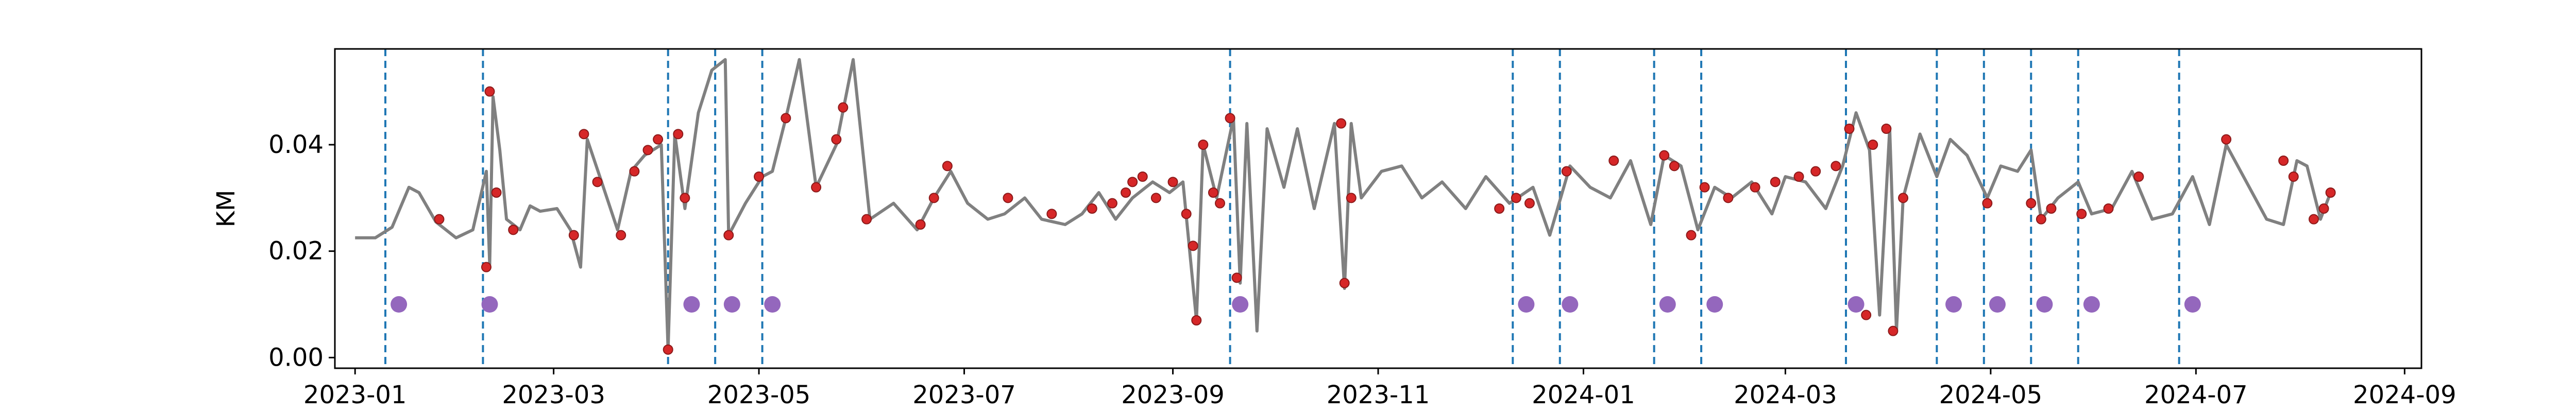 The image size is (2576, 412). I want to click on x-tick-label: 2024-03, so click(1785, 395).